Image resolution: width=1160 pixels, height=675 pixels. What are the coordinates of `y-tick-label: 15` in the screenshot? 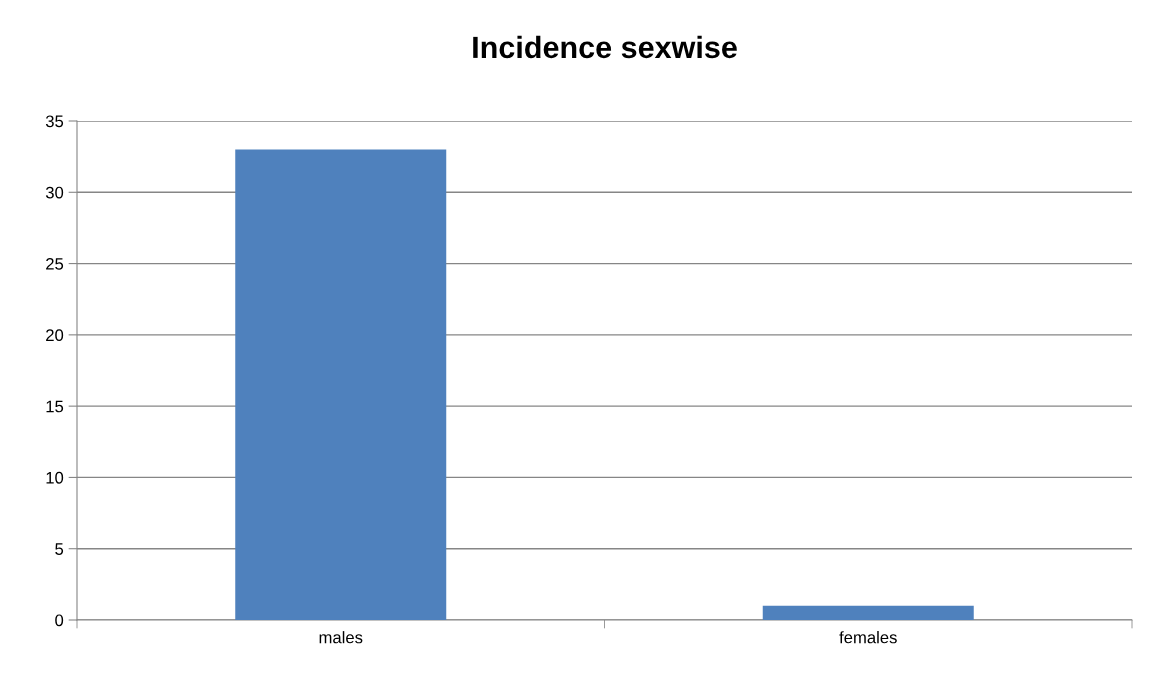 It's located at (55, 406).